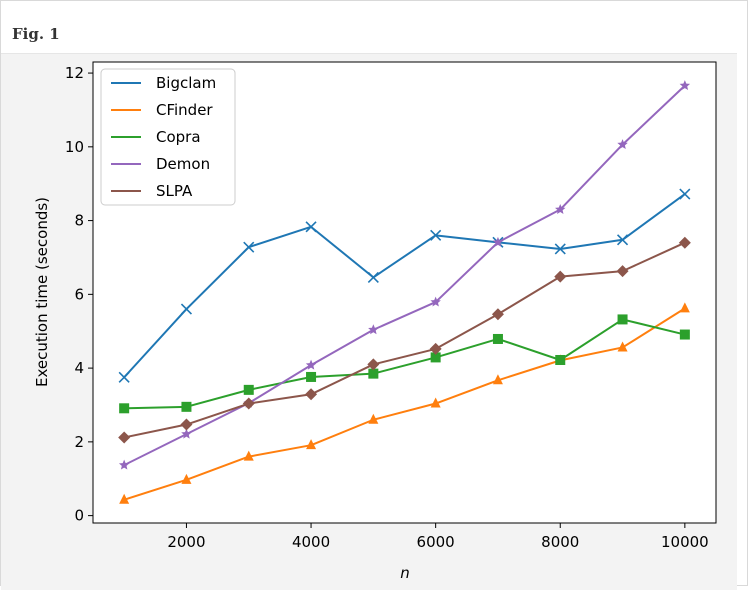 Image resolution: width=750 pixels, height=590 pixels. What do you see at coordinates (436, 542) in the screenshot?
I see `x-tick-label: 6000` at bounding box center [436, 542].